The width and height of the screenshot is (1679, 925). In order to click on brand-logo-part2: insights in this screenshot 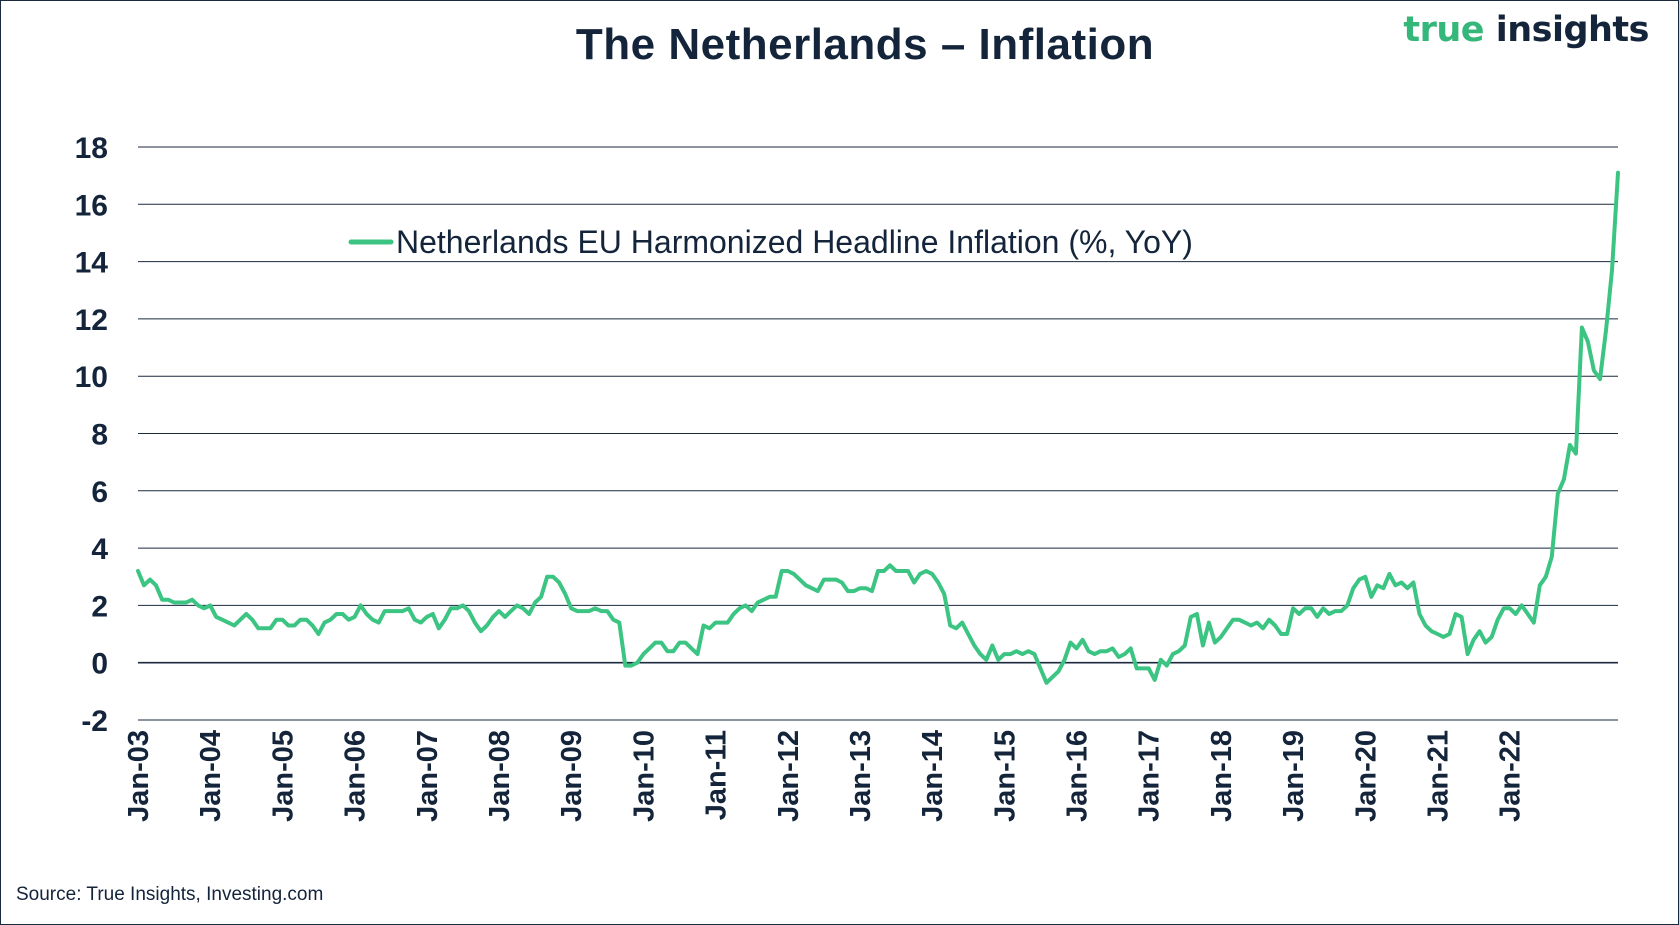, I will do `click(1572, 30)`.